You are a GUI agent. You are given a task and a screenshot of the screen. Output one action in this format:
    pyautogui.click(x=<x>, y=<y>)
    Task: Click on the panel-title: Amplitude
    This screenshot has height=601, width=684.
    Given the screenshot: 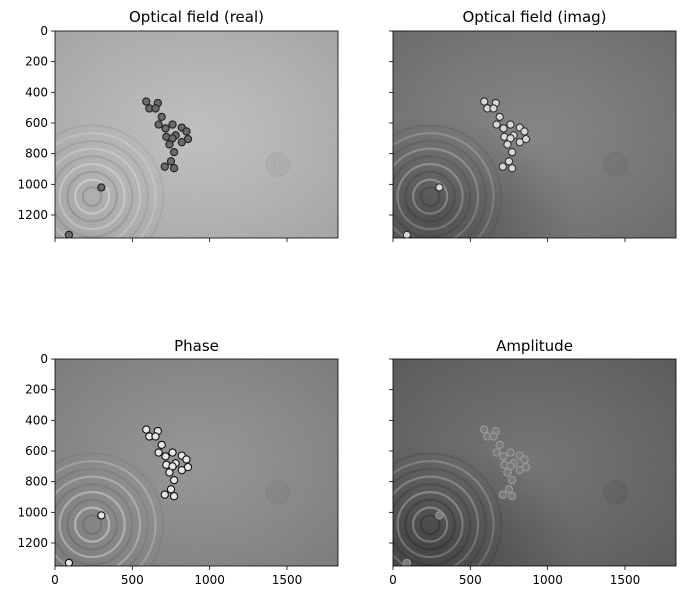 What is the action you would take?
    pyautogui.click(x=534, y=346)
    